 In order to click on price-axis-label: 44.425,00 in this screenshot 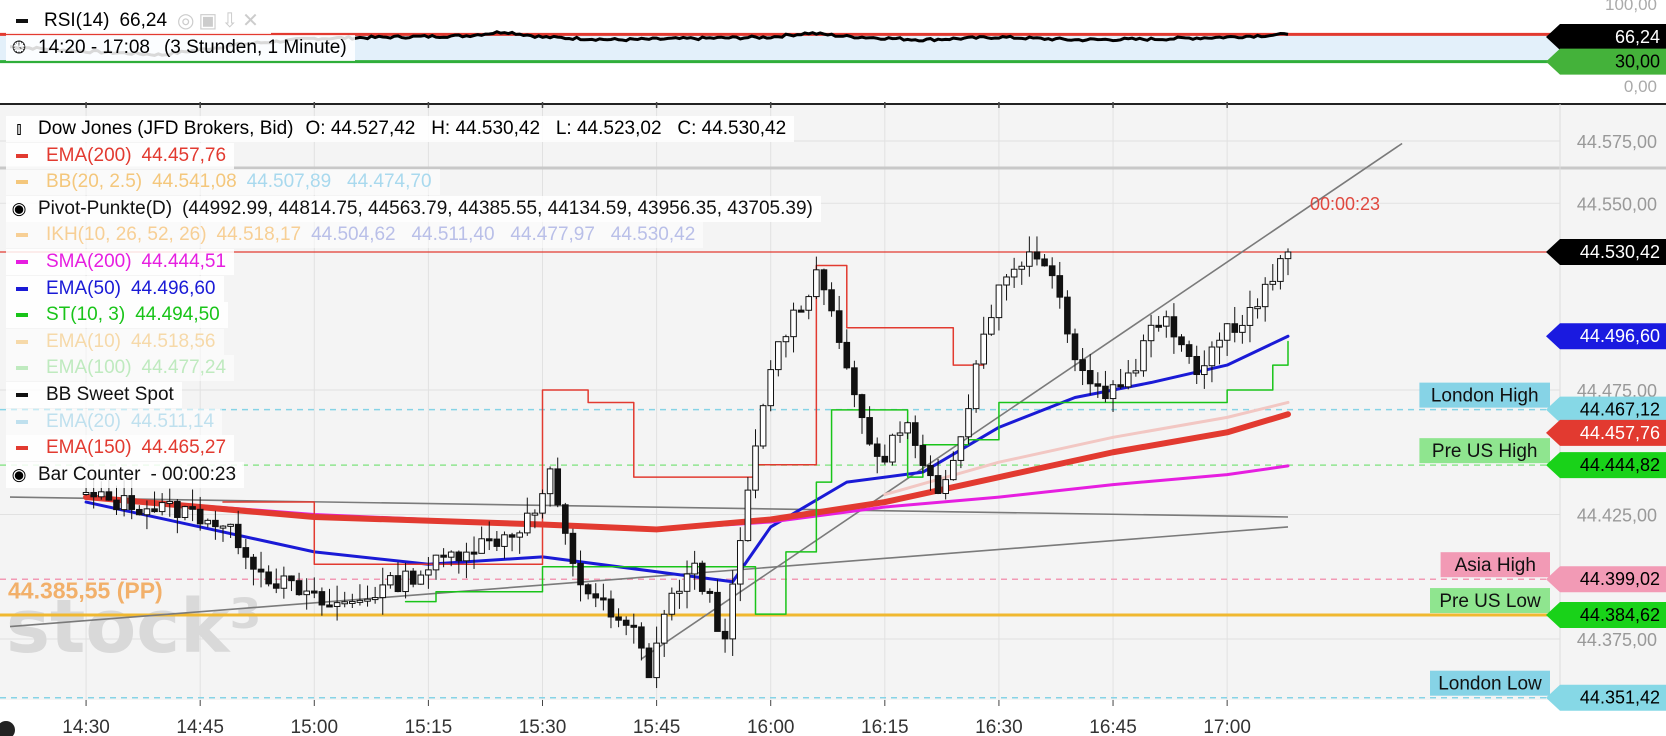, I will do `click(1617, 516)`.